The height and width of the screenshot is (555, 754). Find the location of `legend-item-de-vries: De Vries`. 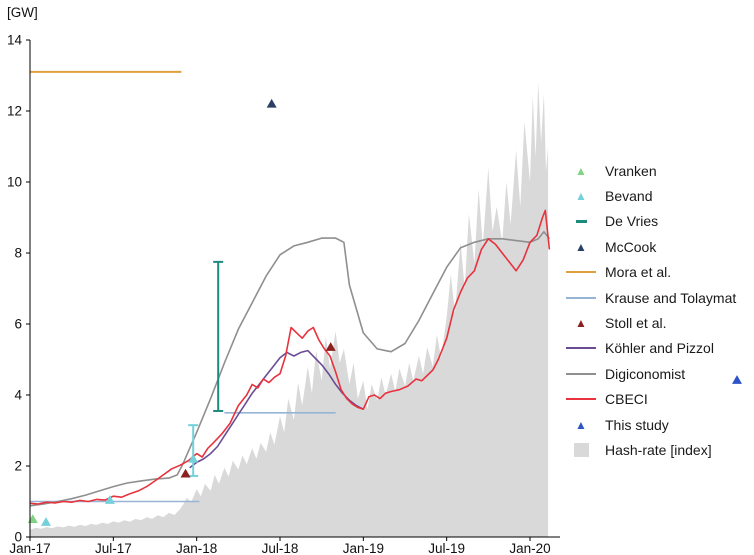

legend-item-de-vries: De Vries is located at coordinates (651, 221).